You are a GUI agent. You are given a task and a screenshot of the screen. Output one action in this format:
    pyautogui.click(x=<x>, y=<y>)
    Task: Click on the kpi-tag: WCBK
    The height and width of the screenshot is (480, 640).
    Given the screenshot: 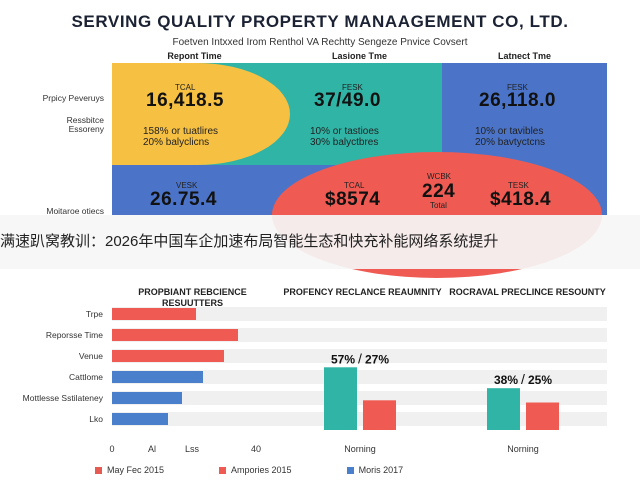 What is the action you would take?
    pyautogui.click(x=439, y=176)
    